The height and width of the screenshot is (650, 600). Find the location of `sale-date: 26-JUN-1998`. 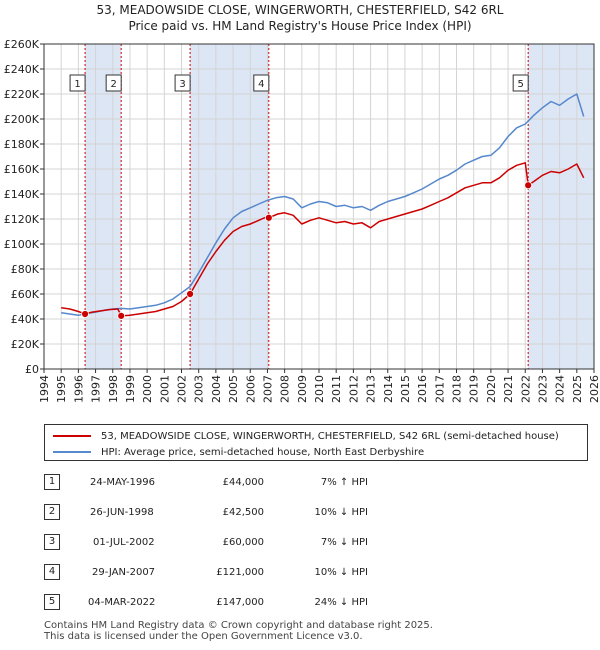

sale-date: 26-JUN-1998 is located at coordinates (122, 512).